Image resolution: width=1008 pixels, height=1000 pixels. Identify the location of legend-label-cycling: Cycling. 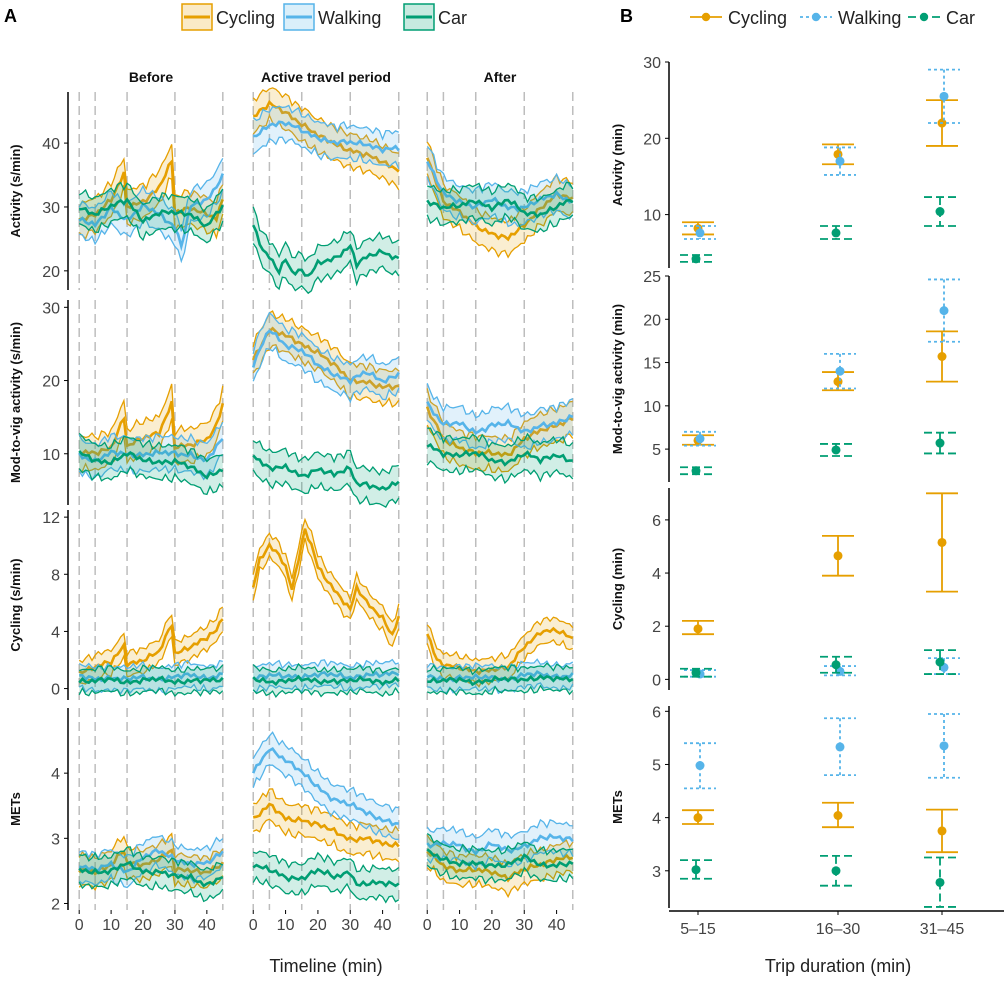
(245, 18).